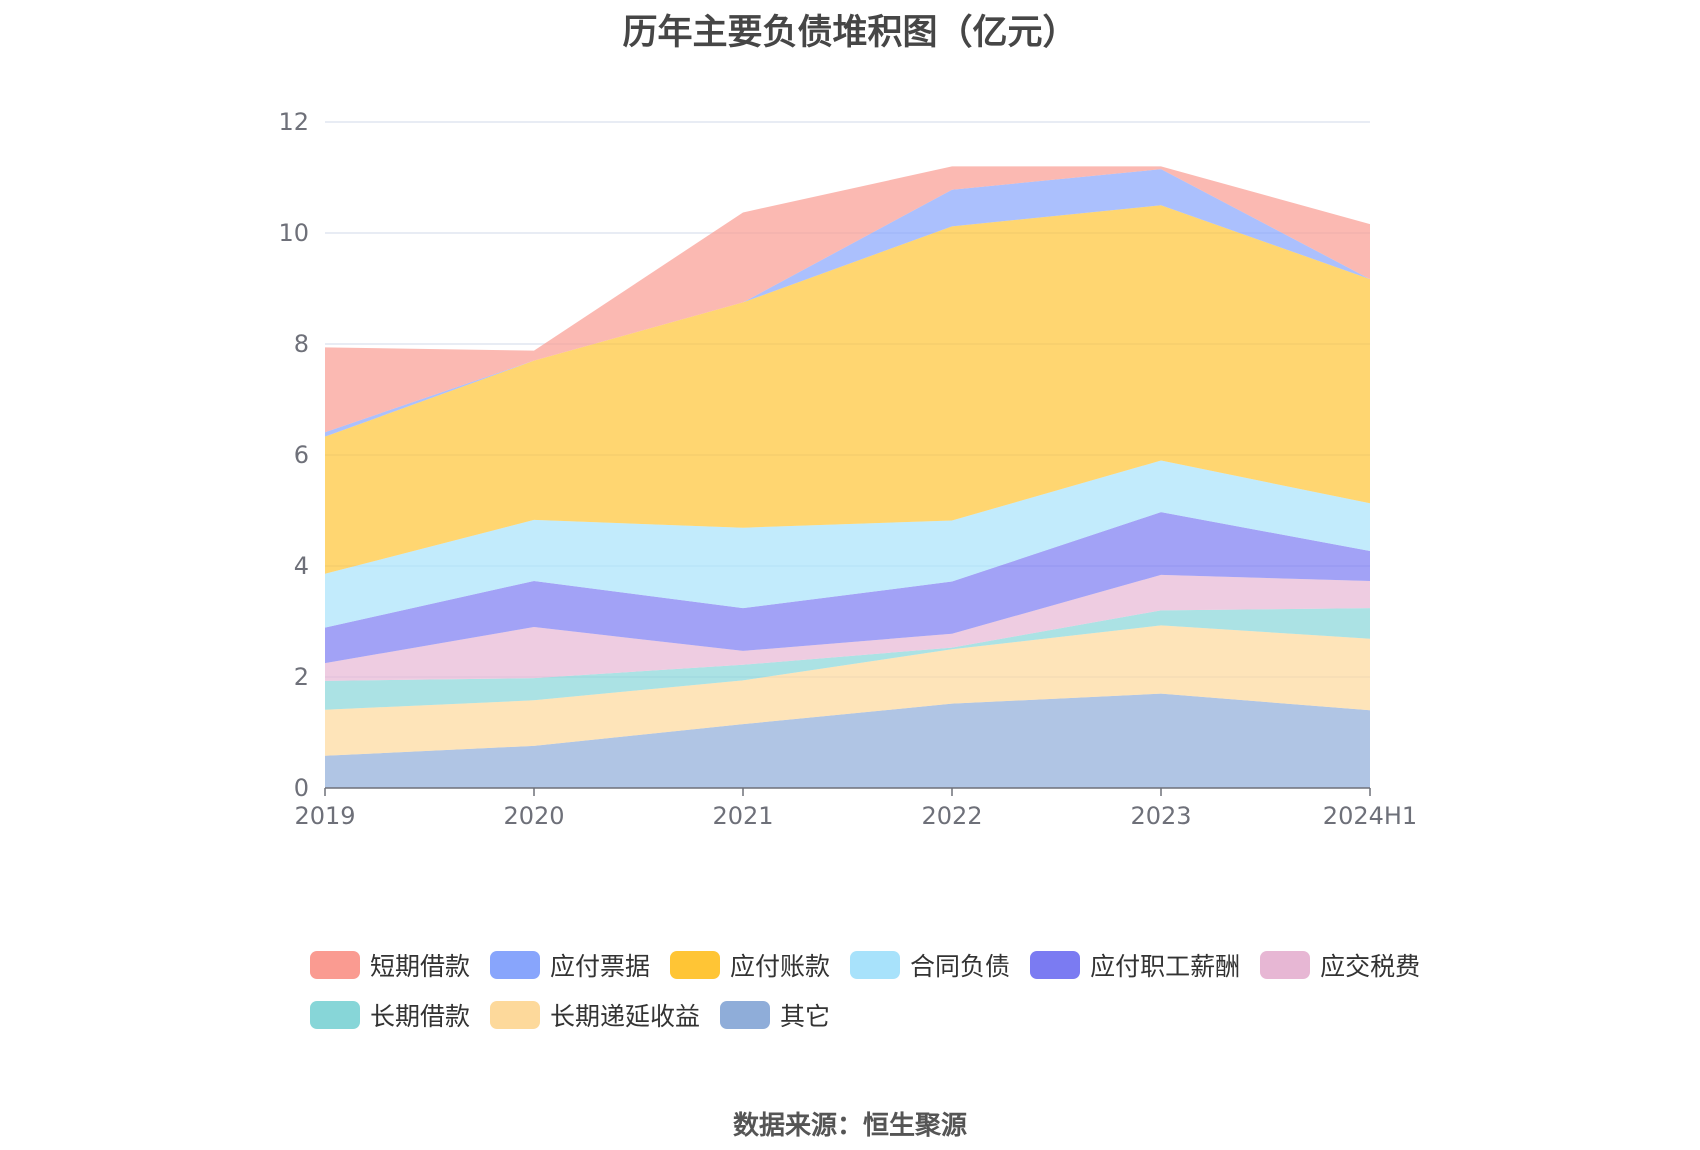  I want to click on legend-item: 长期递延收益, so click(595, 1015).